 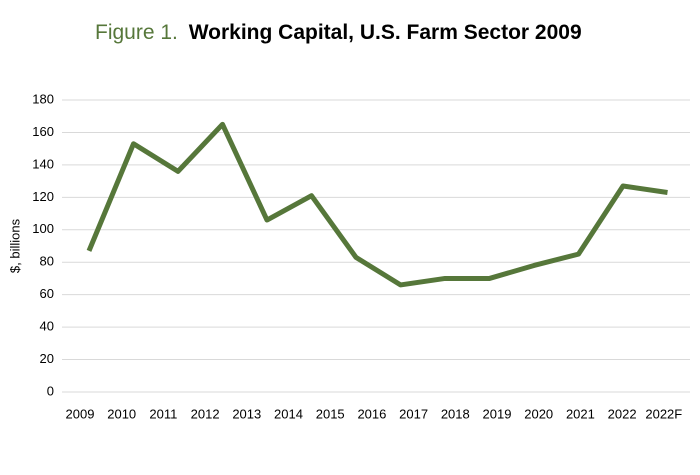 I want to click on y-tick-label: 180, so click(x=43, y=98).